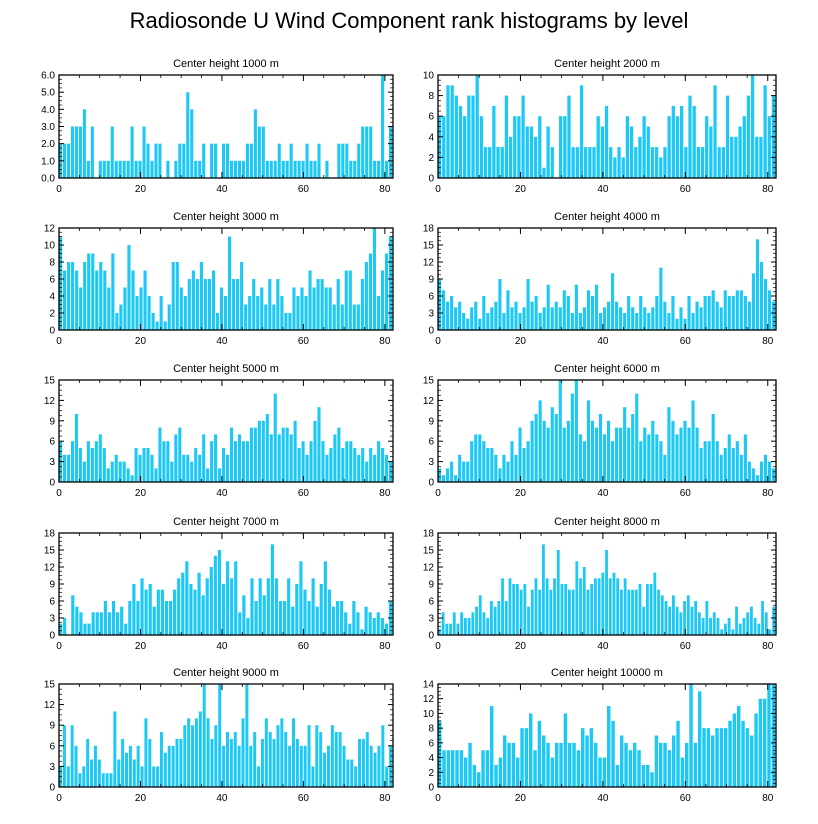 The height and width of the screenshot is (824, 818). I want to click on y-tick-label: 15, so click(50, 685).